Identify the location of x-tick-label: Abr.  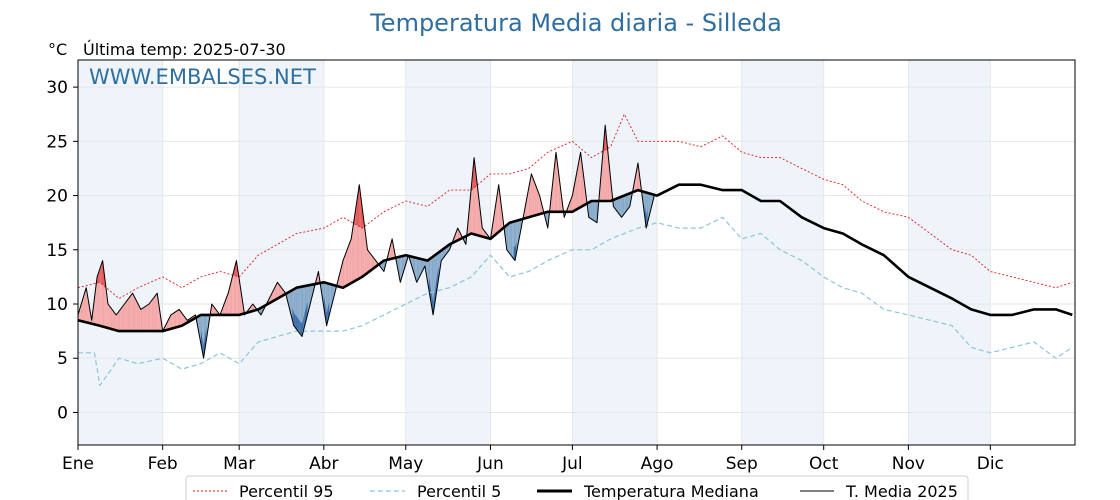
(323, 464).